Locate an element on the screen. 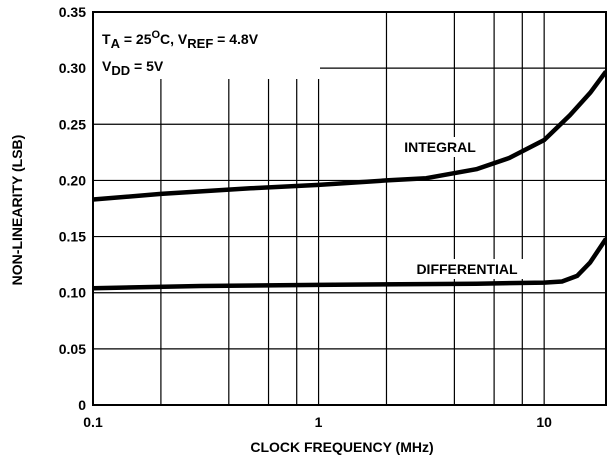 Image resolution: width=607 pixels, height=466 pixels. annotation-text: REF is located at coordinates (200, 43).